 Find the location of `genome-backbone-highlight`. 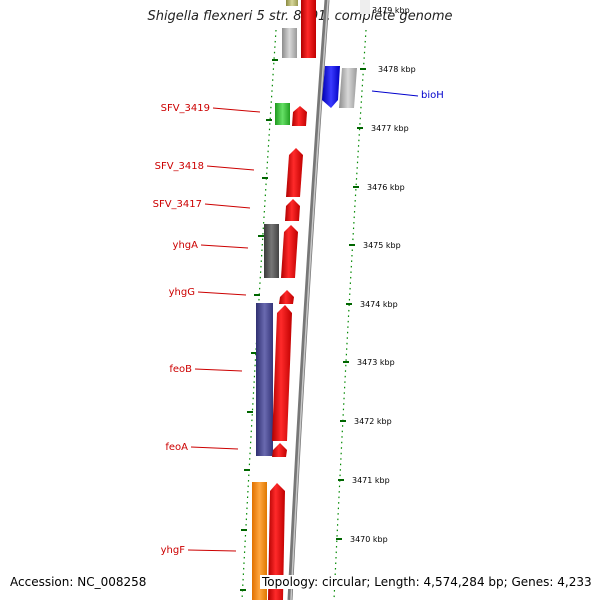

genome-backbone-highlight is located at coordinates (309, 300).